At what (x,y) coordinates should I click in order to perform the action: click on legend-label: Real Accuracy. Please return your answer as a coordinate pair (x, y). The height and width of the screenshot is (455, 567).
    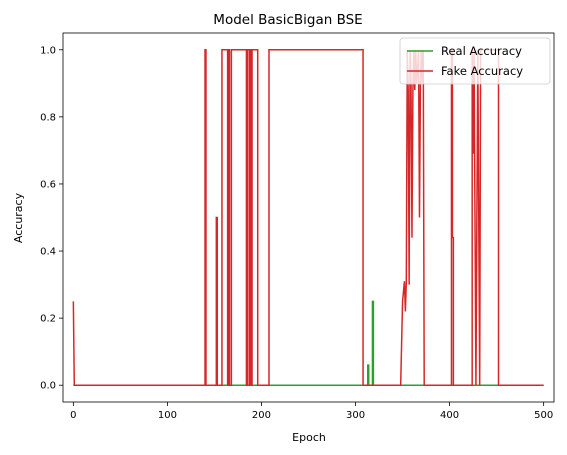
    Looking at the image, I should click on (481, 51).